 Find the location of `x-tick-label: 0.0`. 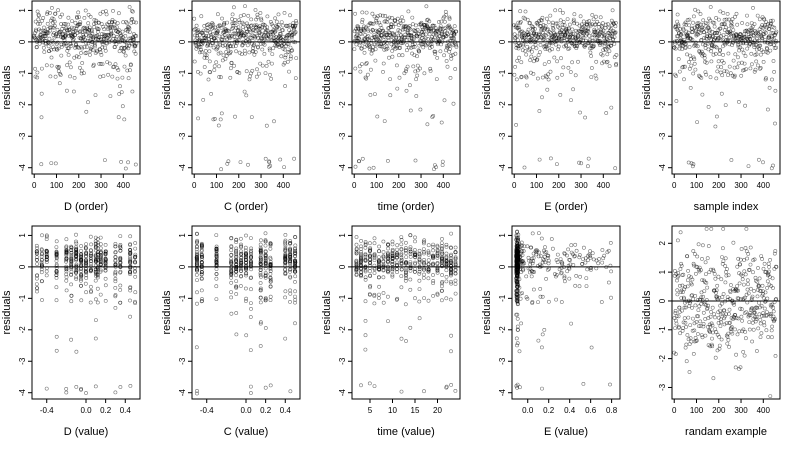

x-tick-label: 0.0 is located at coordinates (528, 410).